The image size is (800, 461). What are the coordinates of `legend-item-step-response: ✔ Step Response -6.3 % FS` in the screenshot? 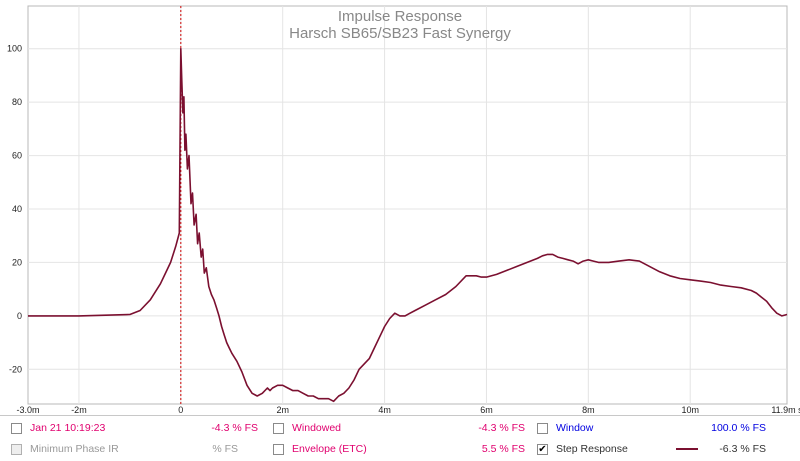 It's located at (665, 449).